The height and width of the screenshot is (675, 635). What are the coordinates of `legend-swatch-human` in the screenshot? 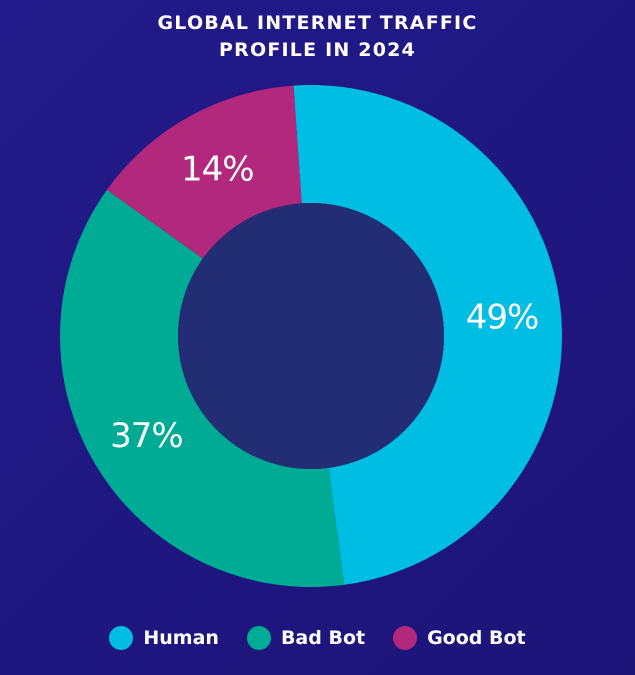 It's located at (121, 638).